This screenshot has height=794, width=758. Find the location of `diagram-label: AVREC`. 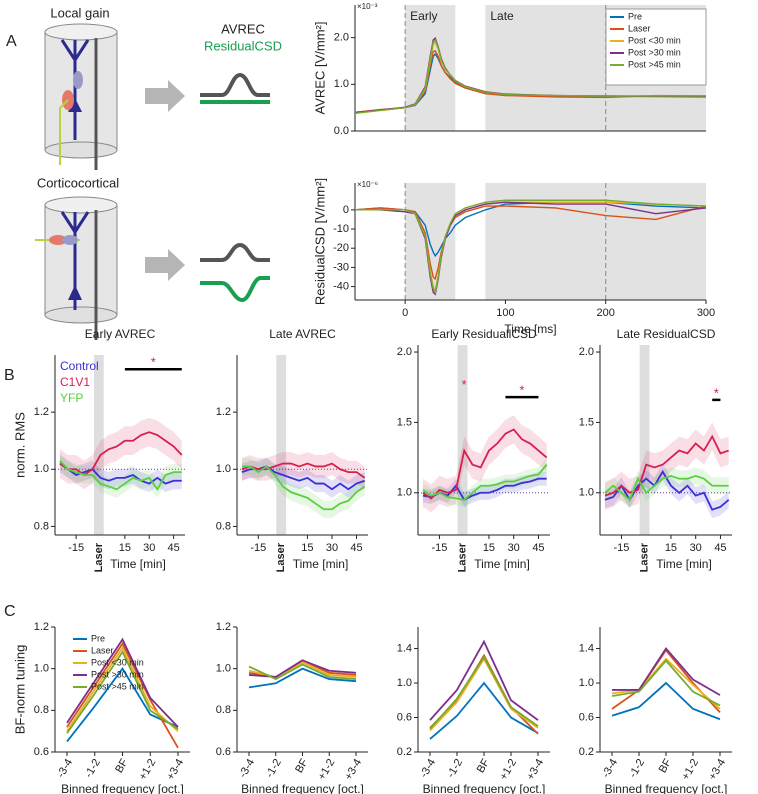

diagram-label: AVREC is located at coordinates (243, 28).